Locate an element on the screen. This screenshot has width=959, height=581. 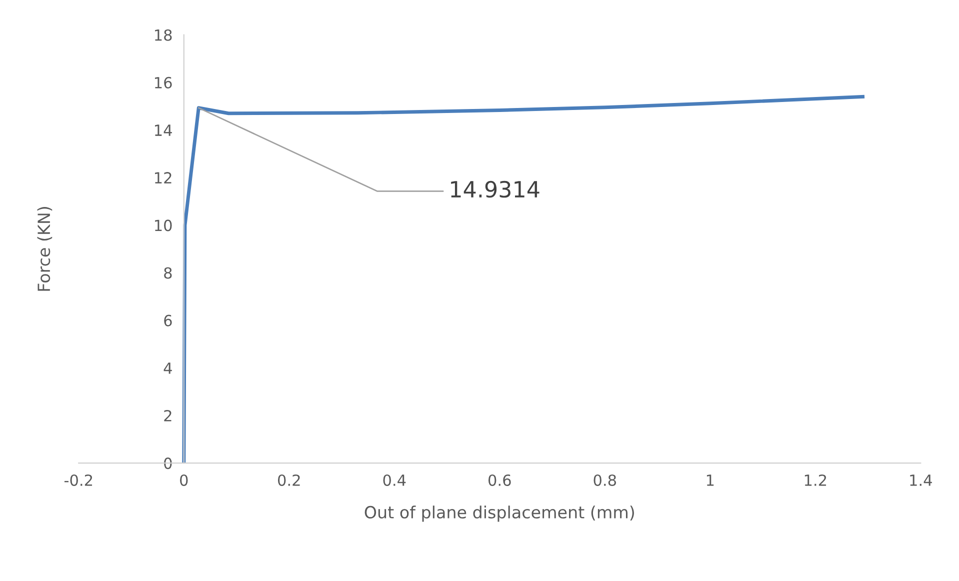
y-tick-label: 18 is located at coordinates (163, 35).